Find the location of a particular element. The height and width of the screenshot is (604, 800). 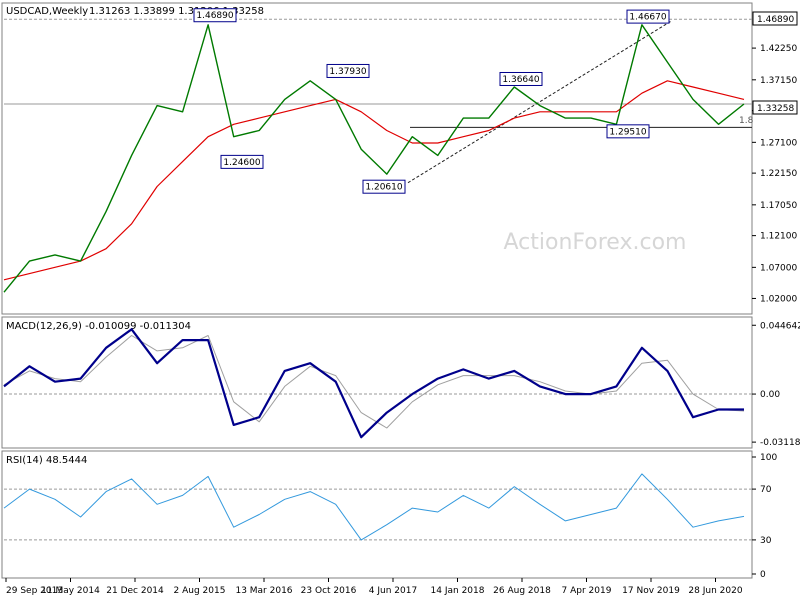

price-header-ohlc: 1.31263 1.33899 1.31206 1.33258 is located at coordinates (176, 11).